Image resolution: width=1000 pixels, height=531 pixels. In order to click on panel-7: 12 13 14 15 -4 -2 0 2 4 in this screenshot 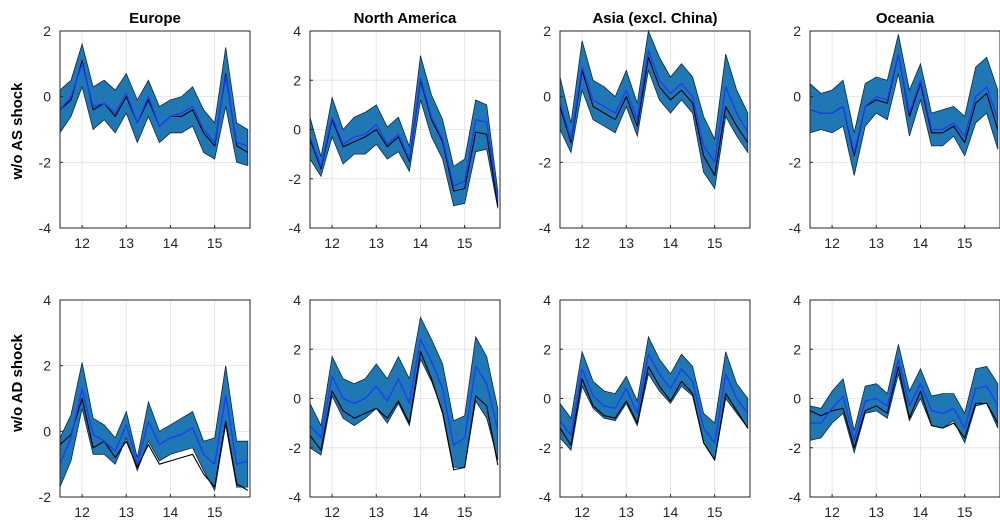, I will do `click(894, 406)`.